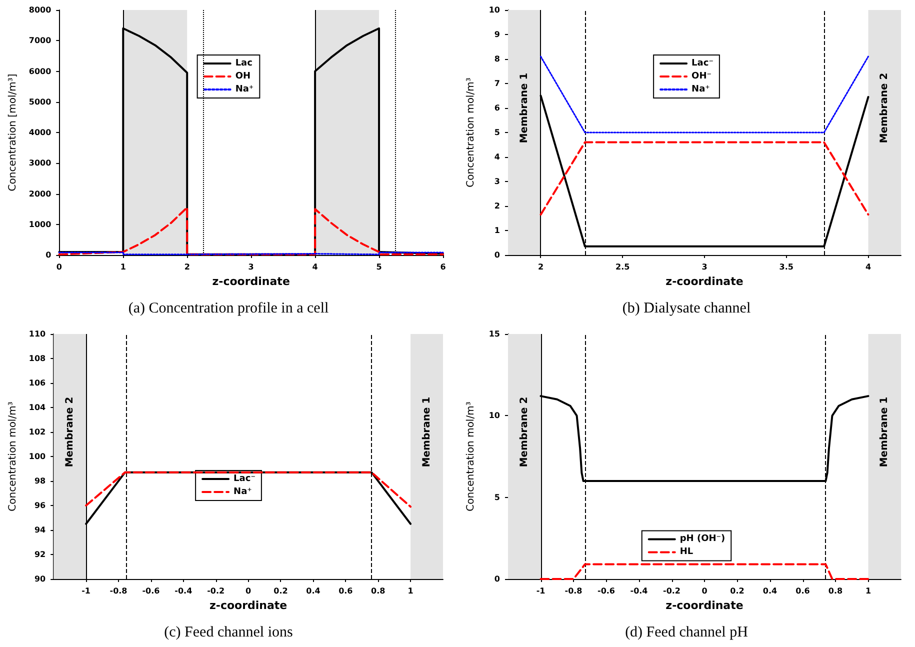 This screenshot has height=647, width=915. I want to click on text: (a) Concentration profile in a cell, so click(228, 308).